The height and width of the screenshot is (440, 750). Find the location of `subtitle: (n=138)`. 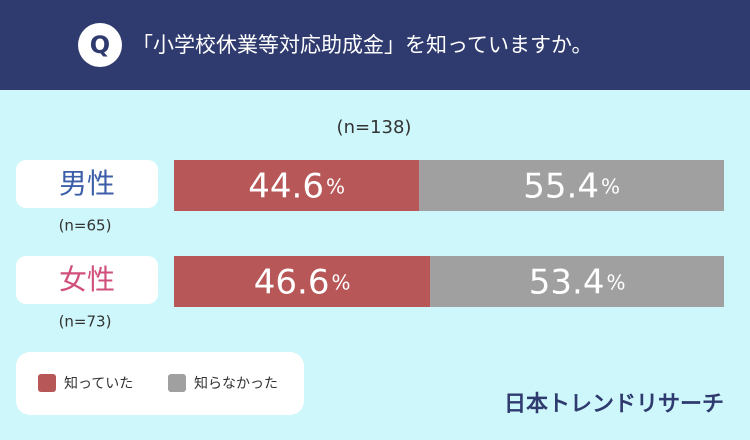

subtitle: (n=138) is located at coordinates (374, 127).